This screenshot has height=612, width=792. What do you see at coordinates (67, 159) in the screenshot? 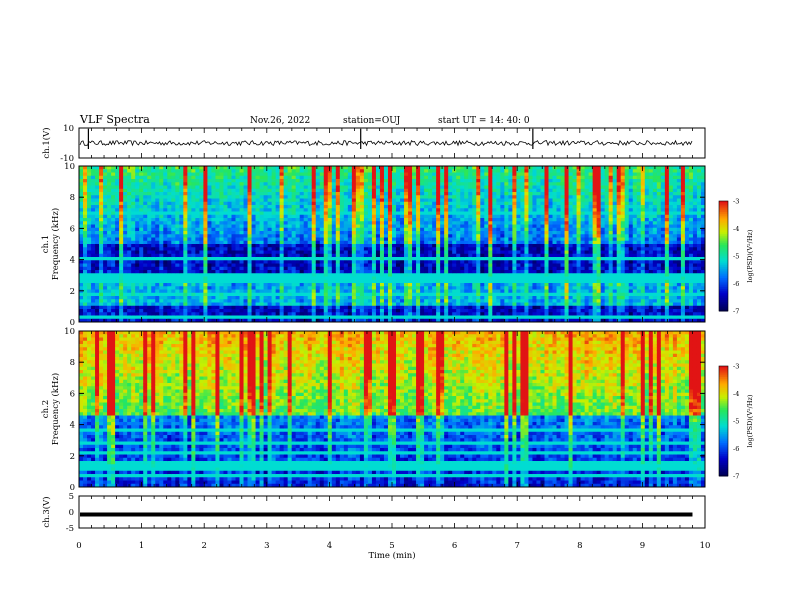
I see `ch1-ytick-label-bottom: -10` at bounding box center [67, 159].